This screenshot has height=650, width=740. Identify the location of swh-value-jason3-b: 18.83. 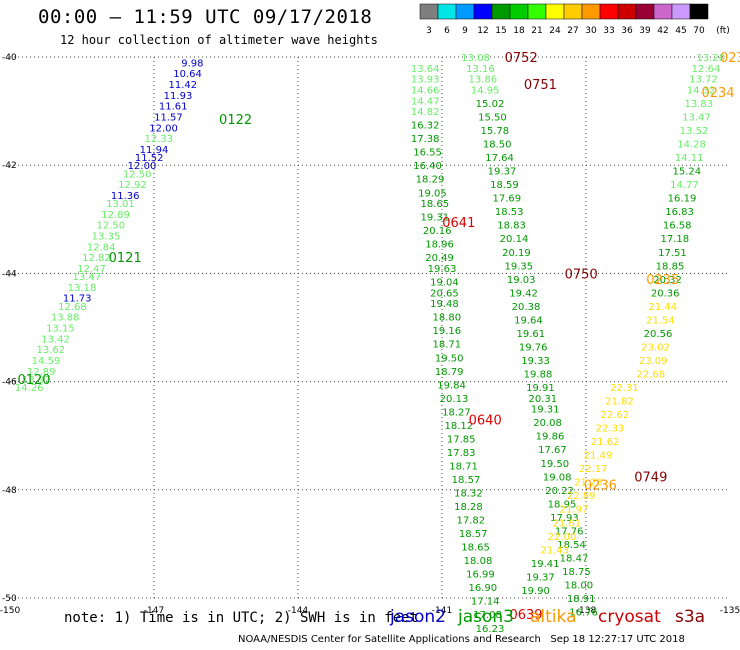
(511, 226).